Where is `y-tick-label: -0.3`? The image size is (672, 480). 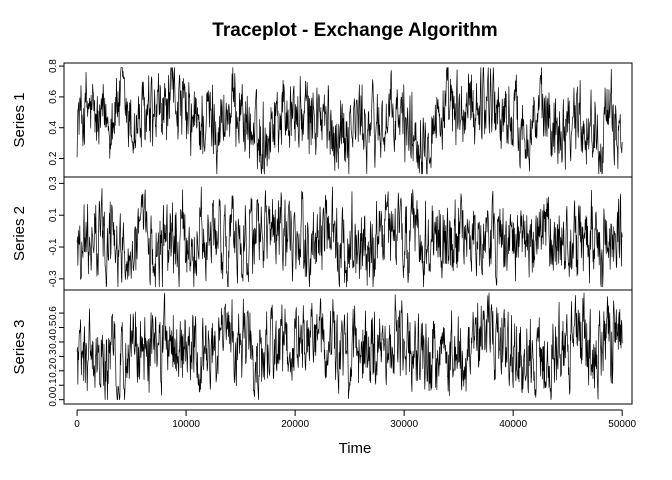
y-tick-label: -0.3 is located at coordinates (53, 279).